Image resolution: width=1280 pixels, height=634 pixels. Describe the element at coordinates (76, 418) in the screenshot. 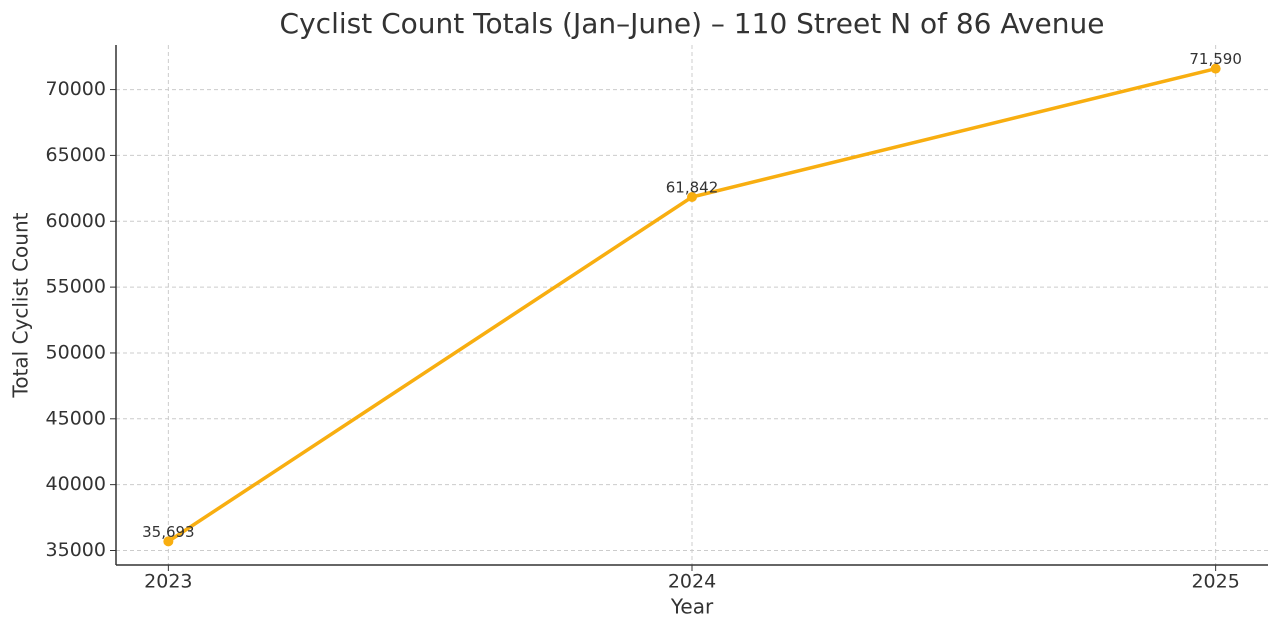

I see `y-tick-label: 45000` at that location.